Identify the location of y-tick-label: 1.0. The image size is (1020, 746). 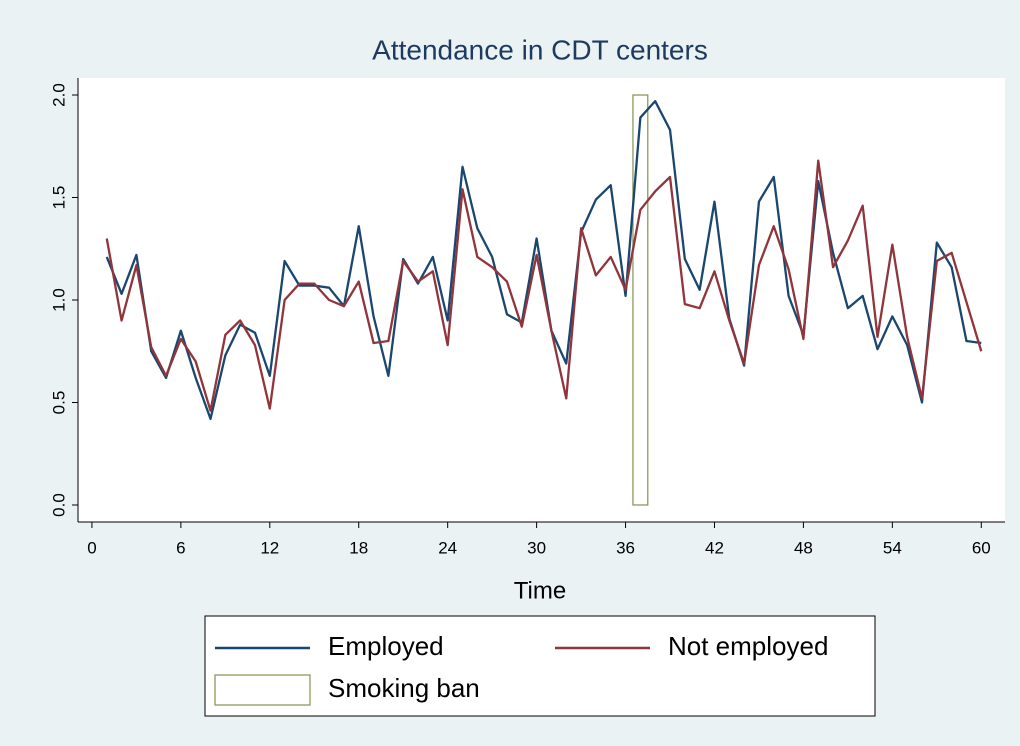
(58, 300).